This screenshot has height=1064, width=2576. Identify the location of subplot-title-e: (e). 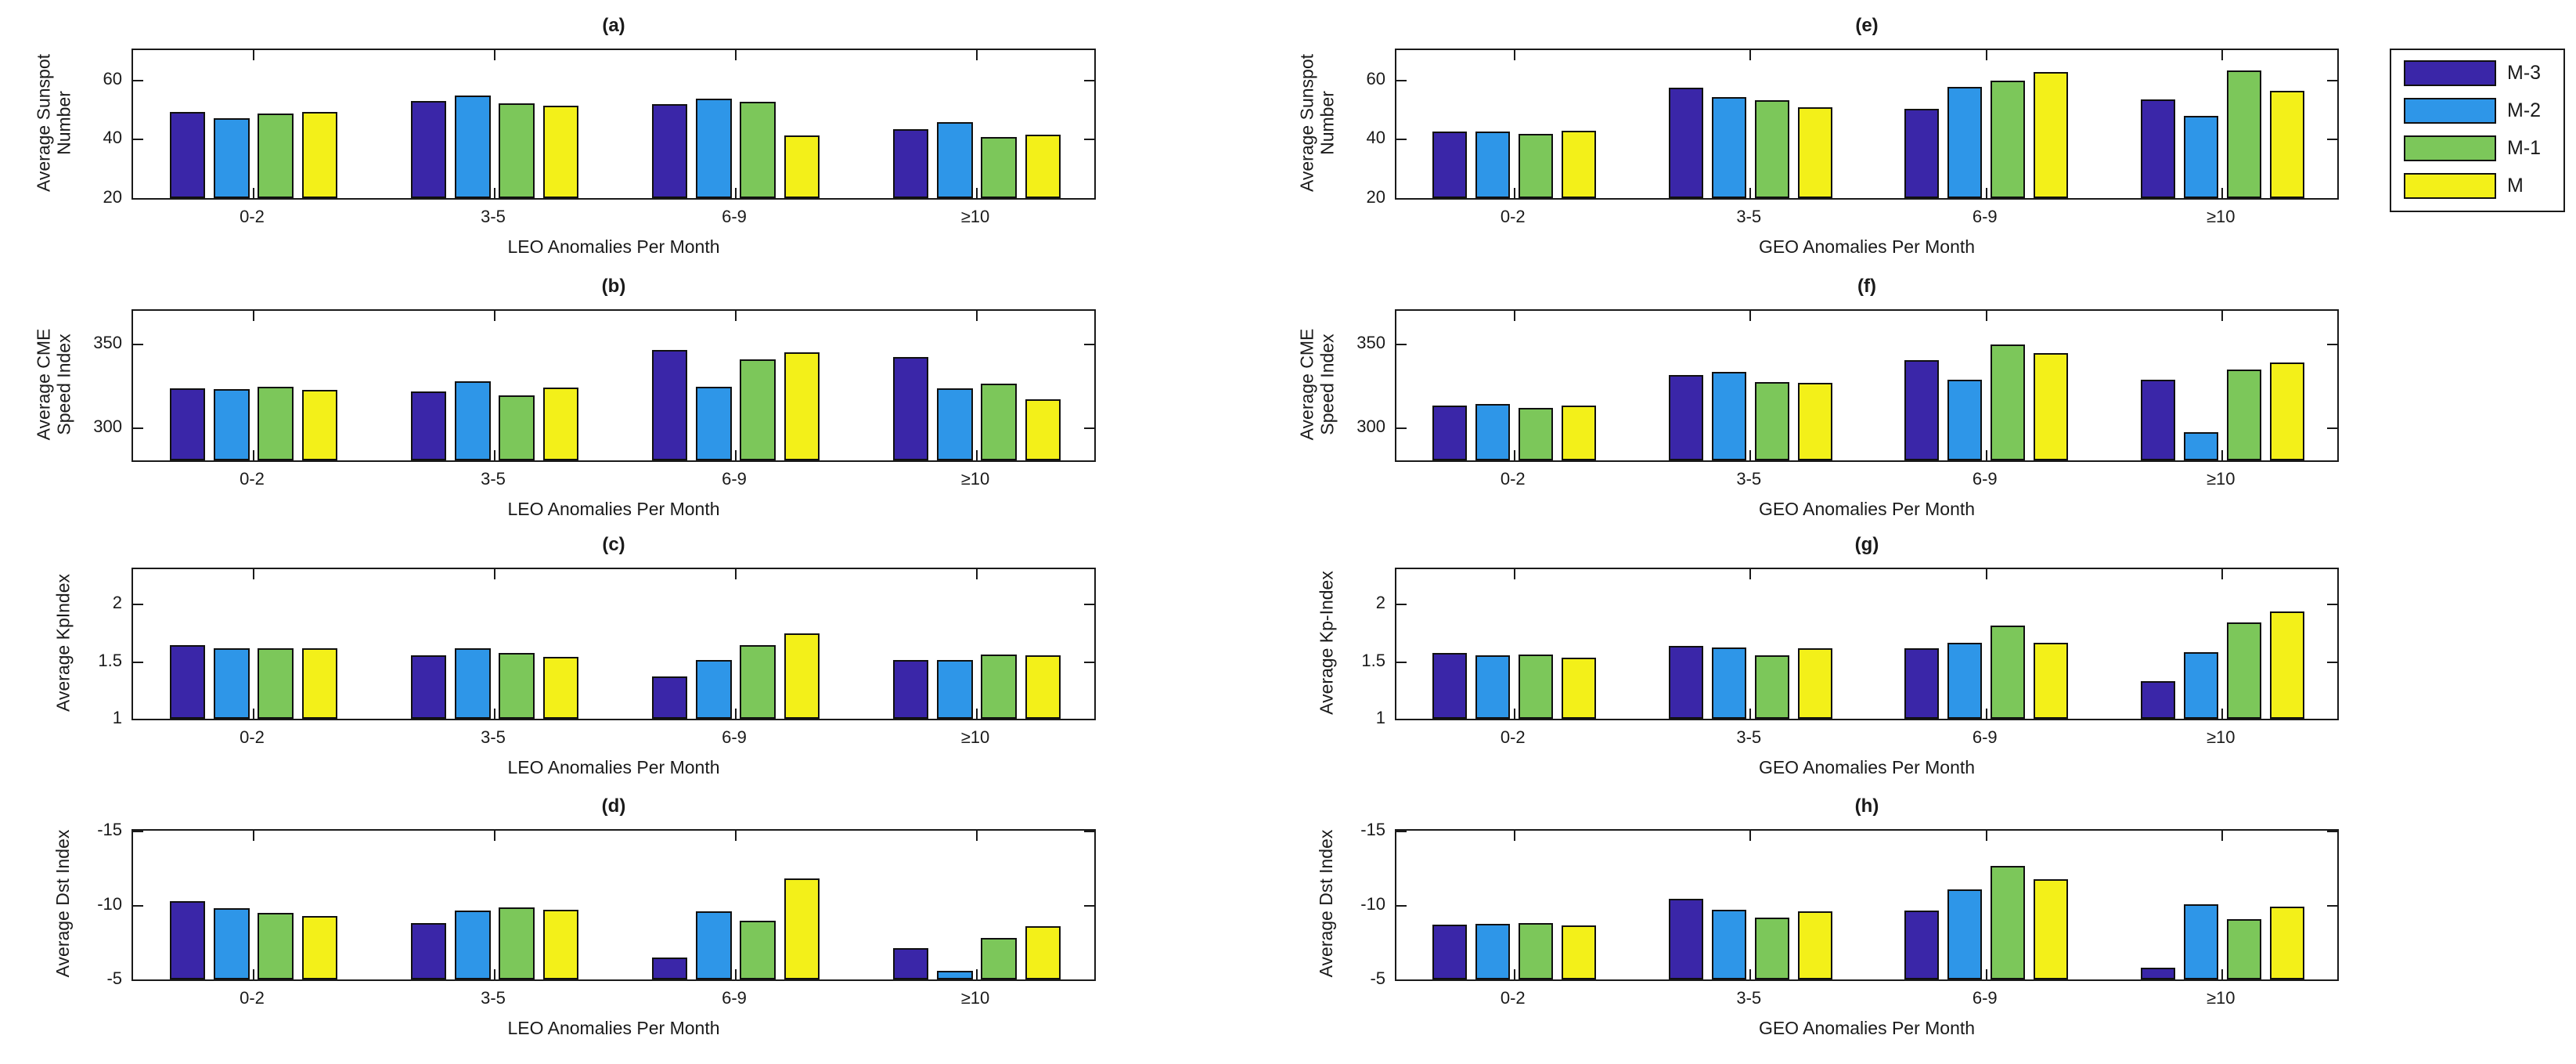
(1867, 25).